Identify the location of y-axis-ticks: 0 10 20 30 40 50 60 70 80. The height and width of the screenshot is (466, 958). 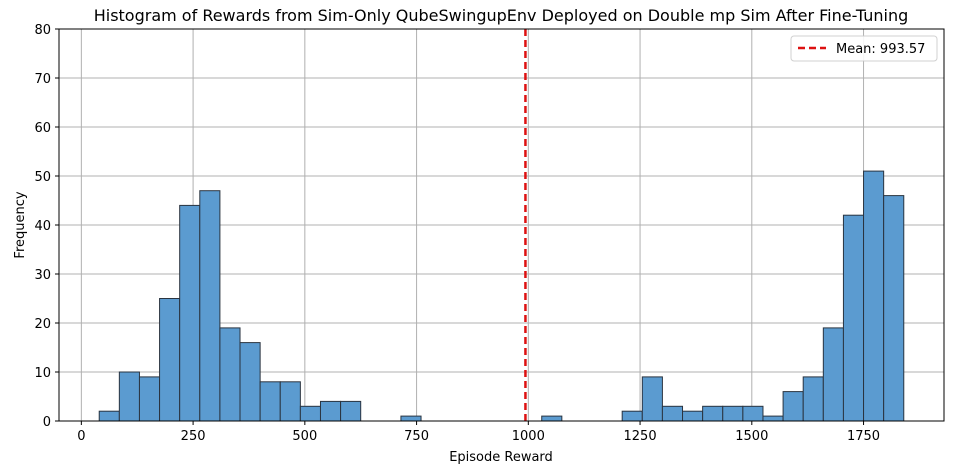
(46, 226).